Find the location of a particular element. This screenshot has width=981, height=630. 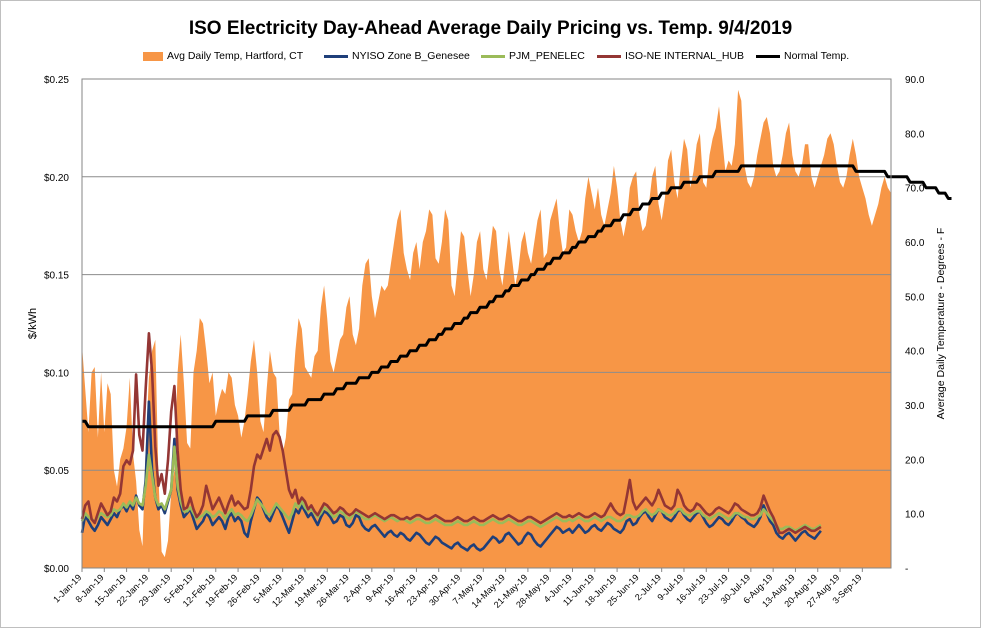

y2-axis-label: Average Daily Temperature - Degrees - F is located at coordinates (941, 324).